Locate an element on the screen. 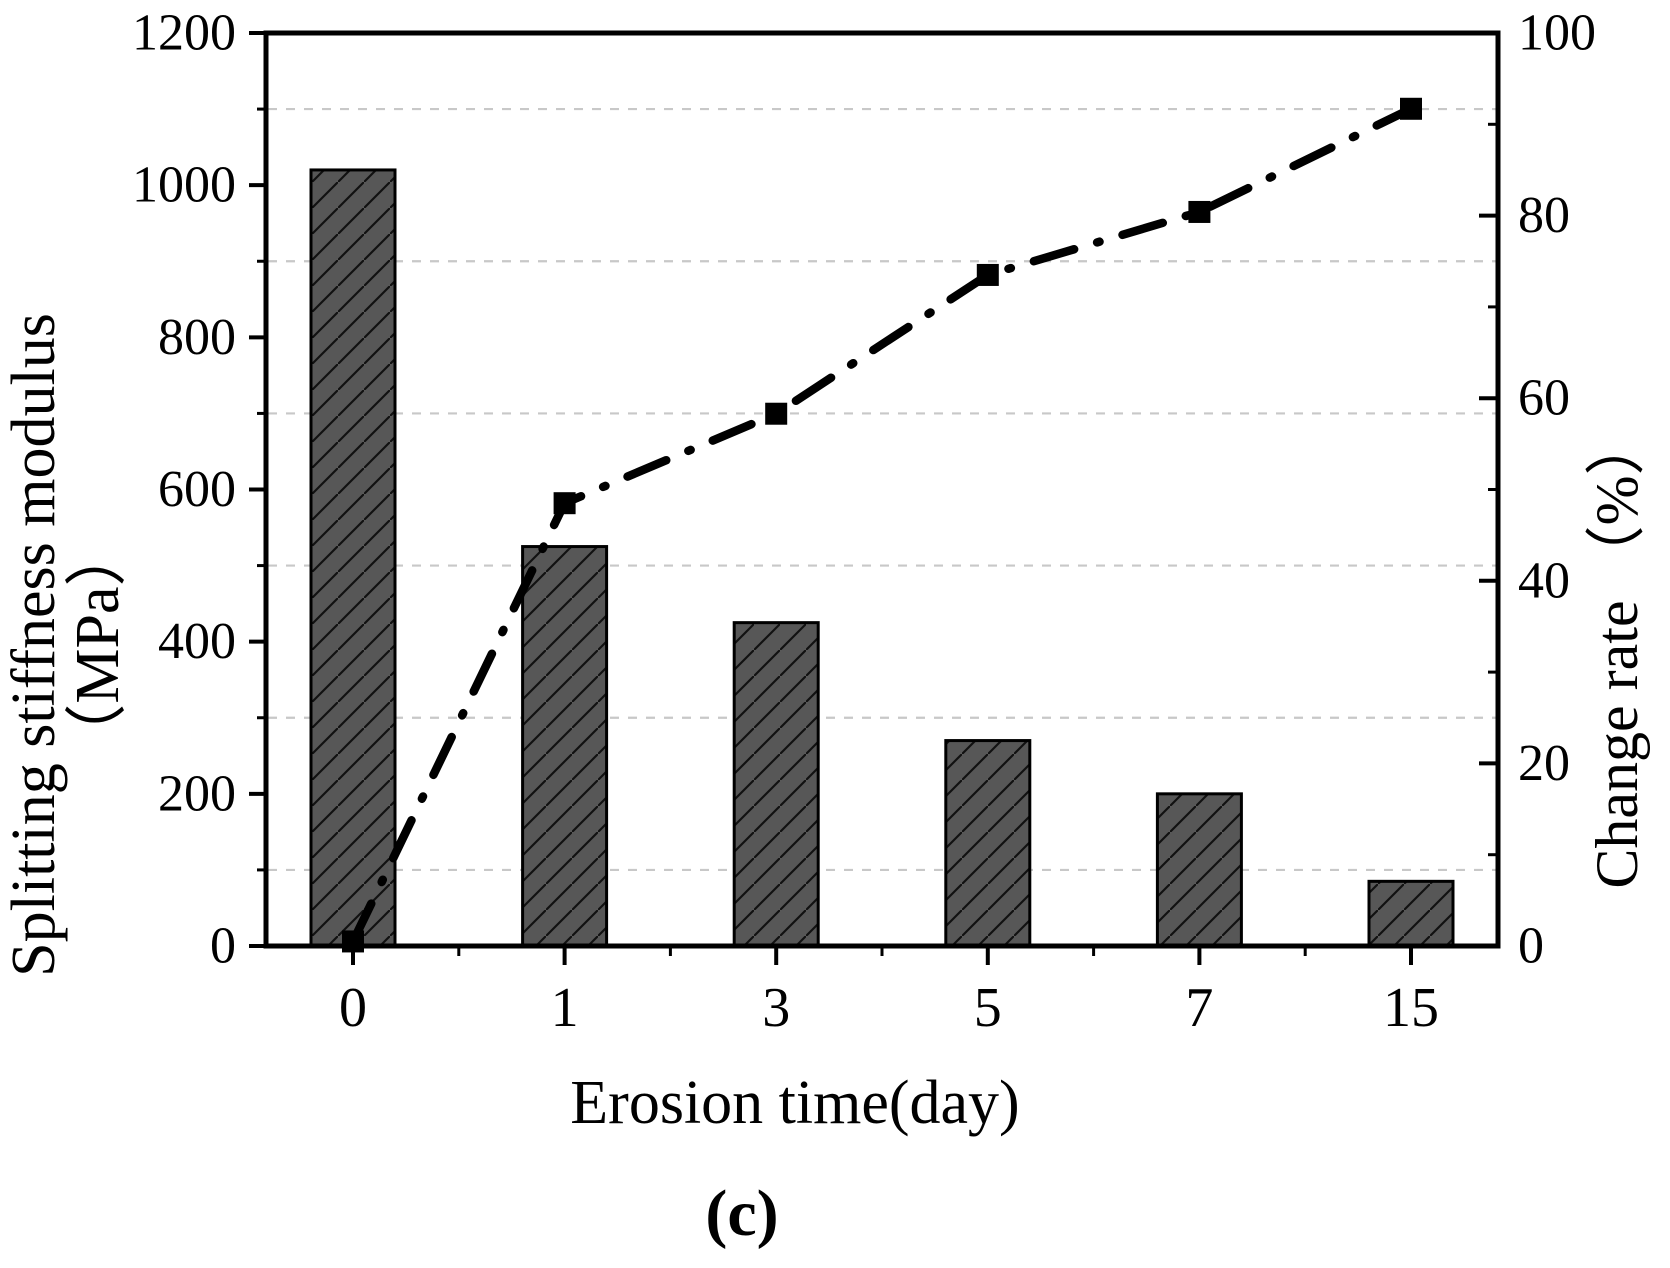  x-tick-label-3: 3 is located at coordinates (776, 1008).